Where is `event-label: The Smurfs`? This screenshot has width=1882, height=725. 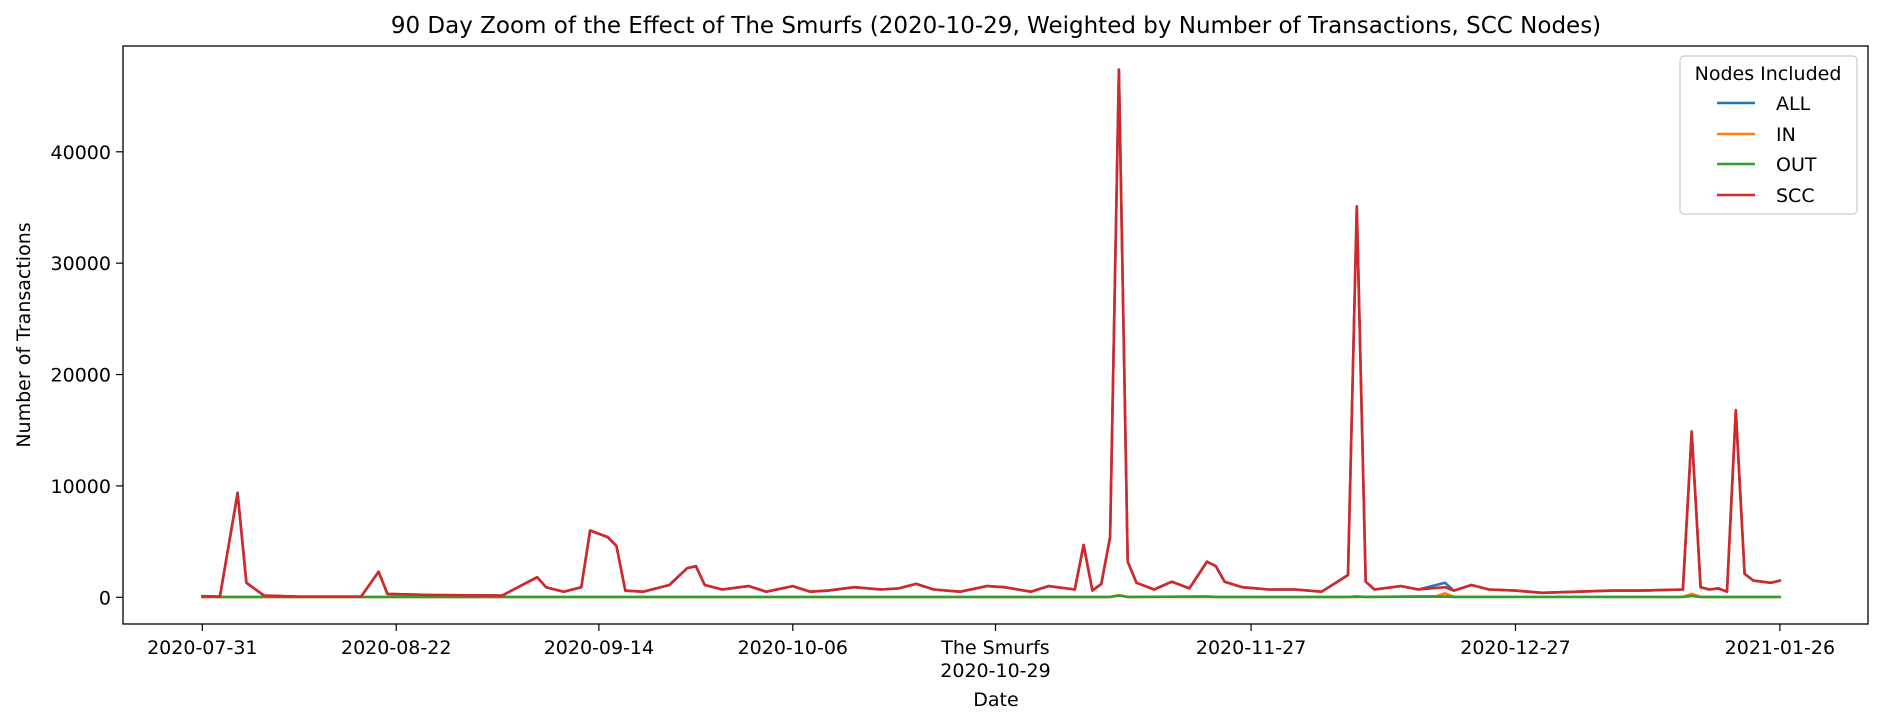
event-label: The Smurfs is located at coordinates (994, 648).